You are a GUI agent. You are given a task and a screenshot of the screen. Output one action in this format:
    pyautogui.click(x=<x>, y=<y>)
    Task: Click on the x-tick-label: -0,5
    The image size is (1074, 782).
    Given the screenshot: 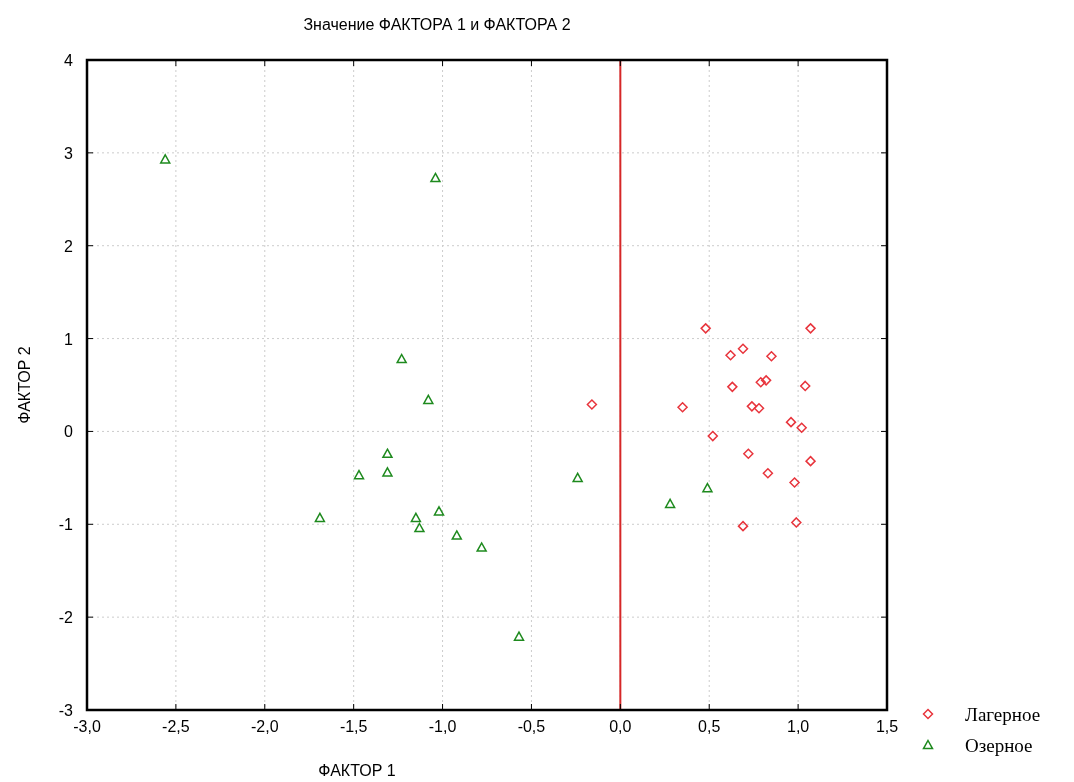 What is the action you would take?
    pyautogui.click(x=531, y=726)
    